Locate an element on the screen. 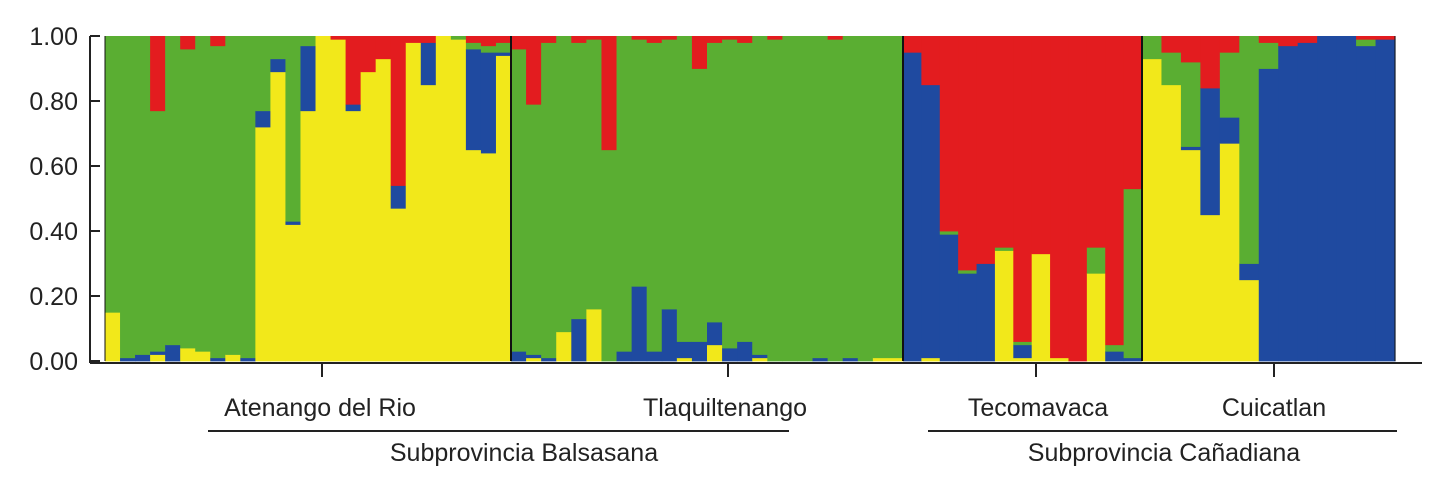 This screenshot has height=477, width=1455. y-tick-label: 1.00 is located at coordinates (53, 37).